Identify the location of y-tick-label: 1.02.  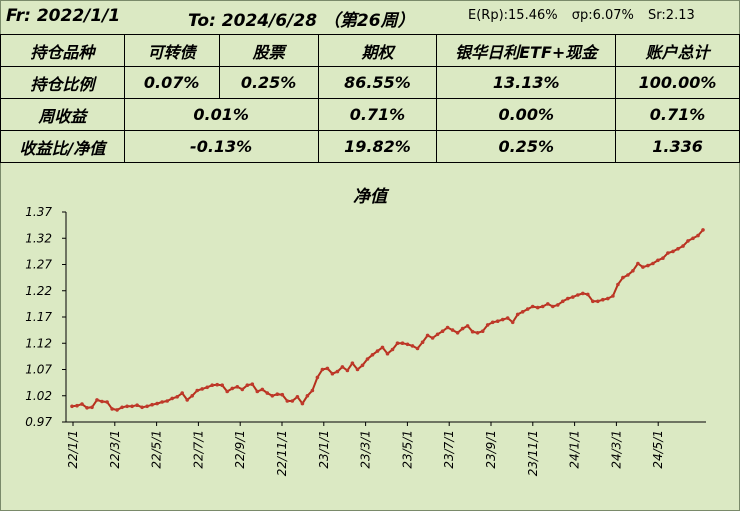
(38, 396).